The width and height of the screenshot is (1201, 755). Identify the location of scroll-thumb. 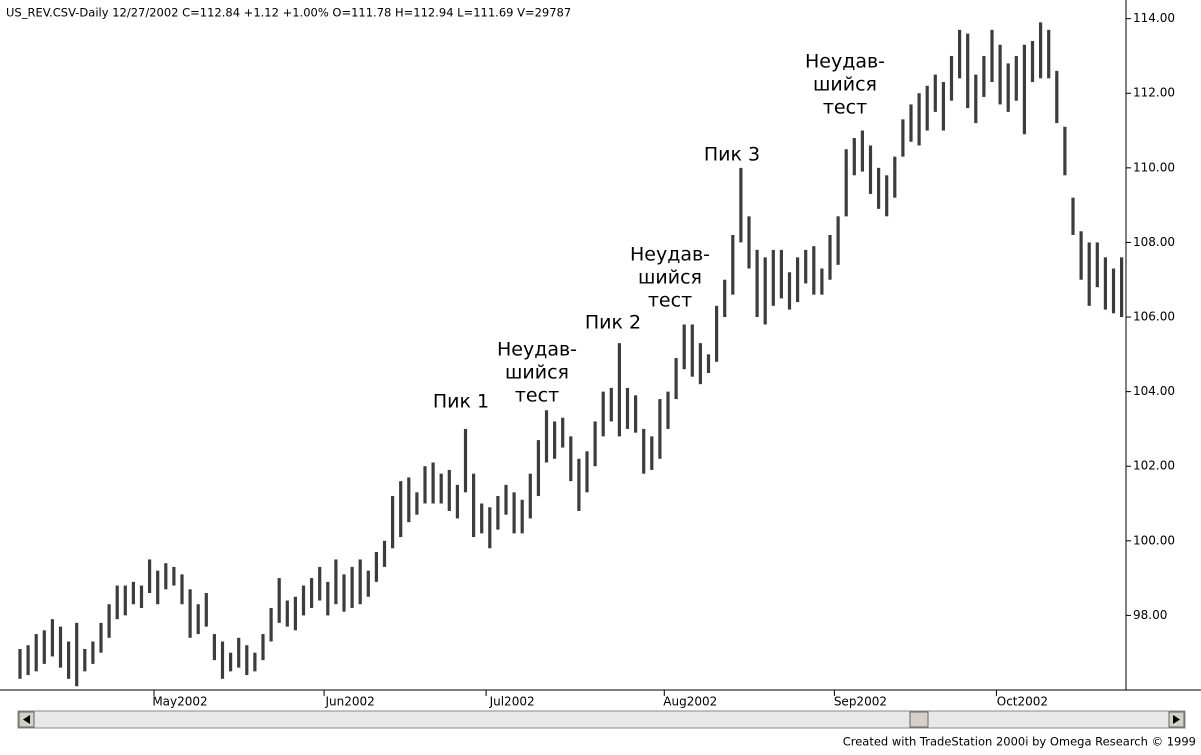
(919, 719).